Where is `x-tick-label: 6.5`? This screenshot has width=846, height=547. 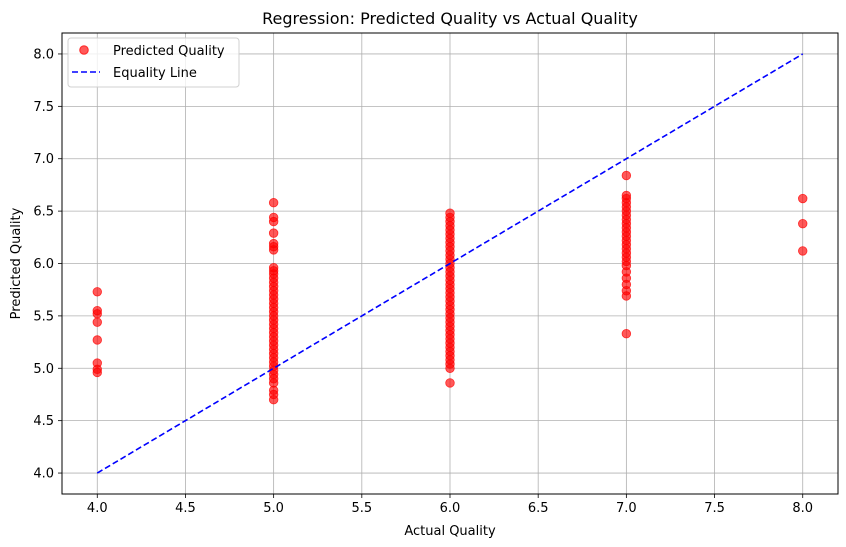
x-tick-label: 6.5 is located at coordinates (538, 508).